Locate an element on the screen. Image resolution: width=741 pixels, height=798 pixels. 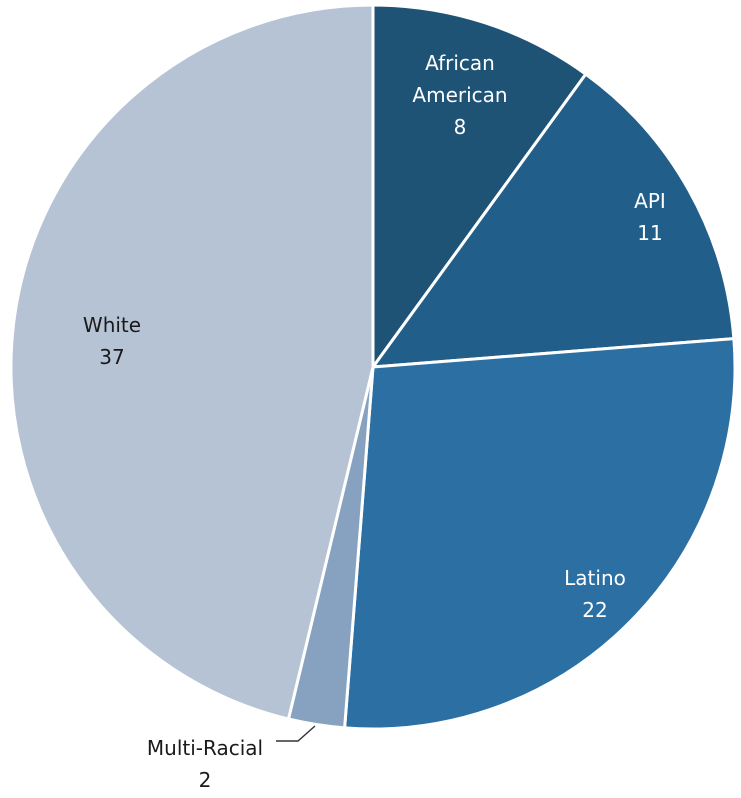
slice-value: 11 is located at coordinates (649, 233).